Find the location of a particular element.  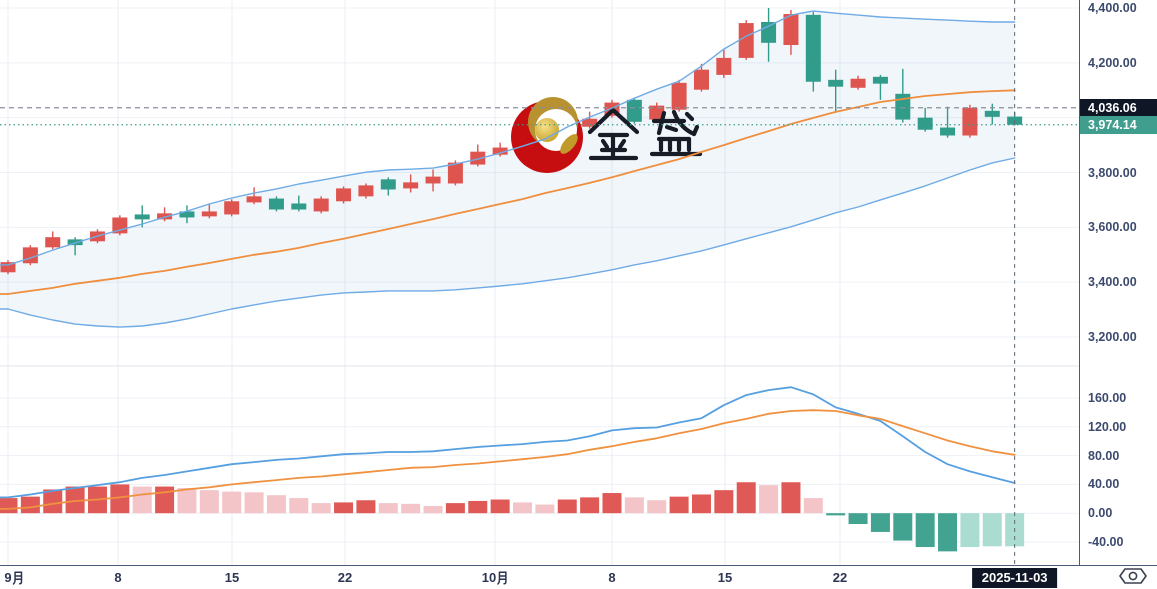

indicator-tick-label: 160.00 is located at coordinates (1107, 398).